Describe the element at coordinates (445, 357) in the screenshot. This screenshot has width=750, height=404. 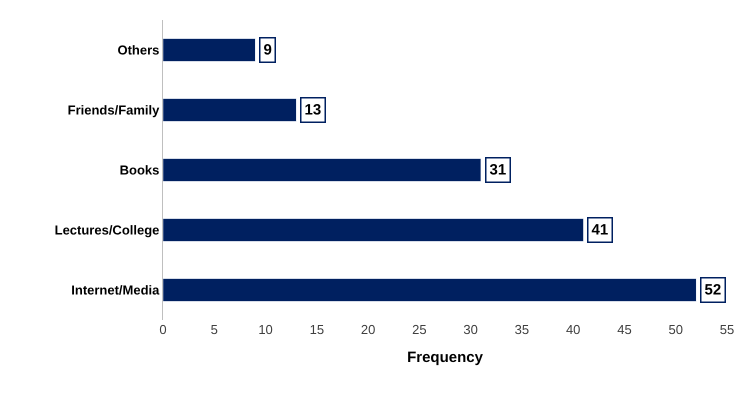
I see `x-axis-title: Frequency` at that location.